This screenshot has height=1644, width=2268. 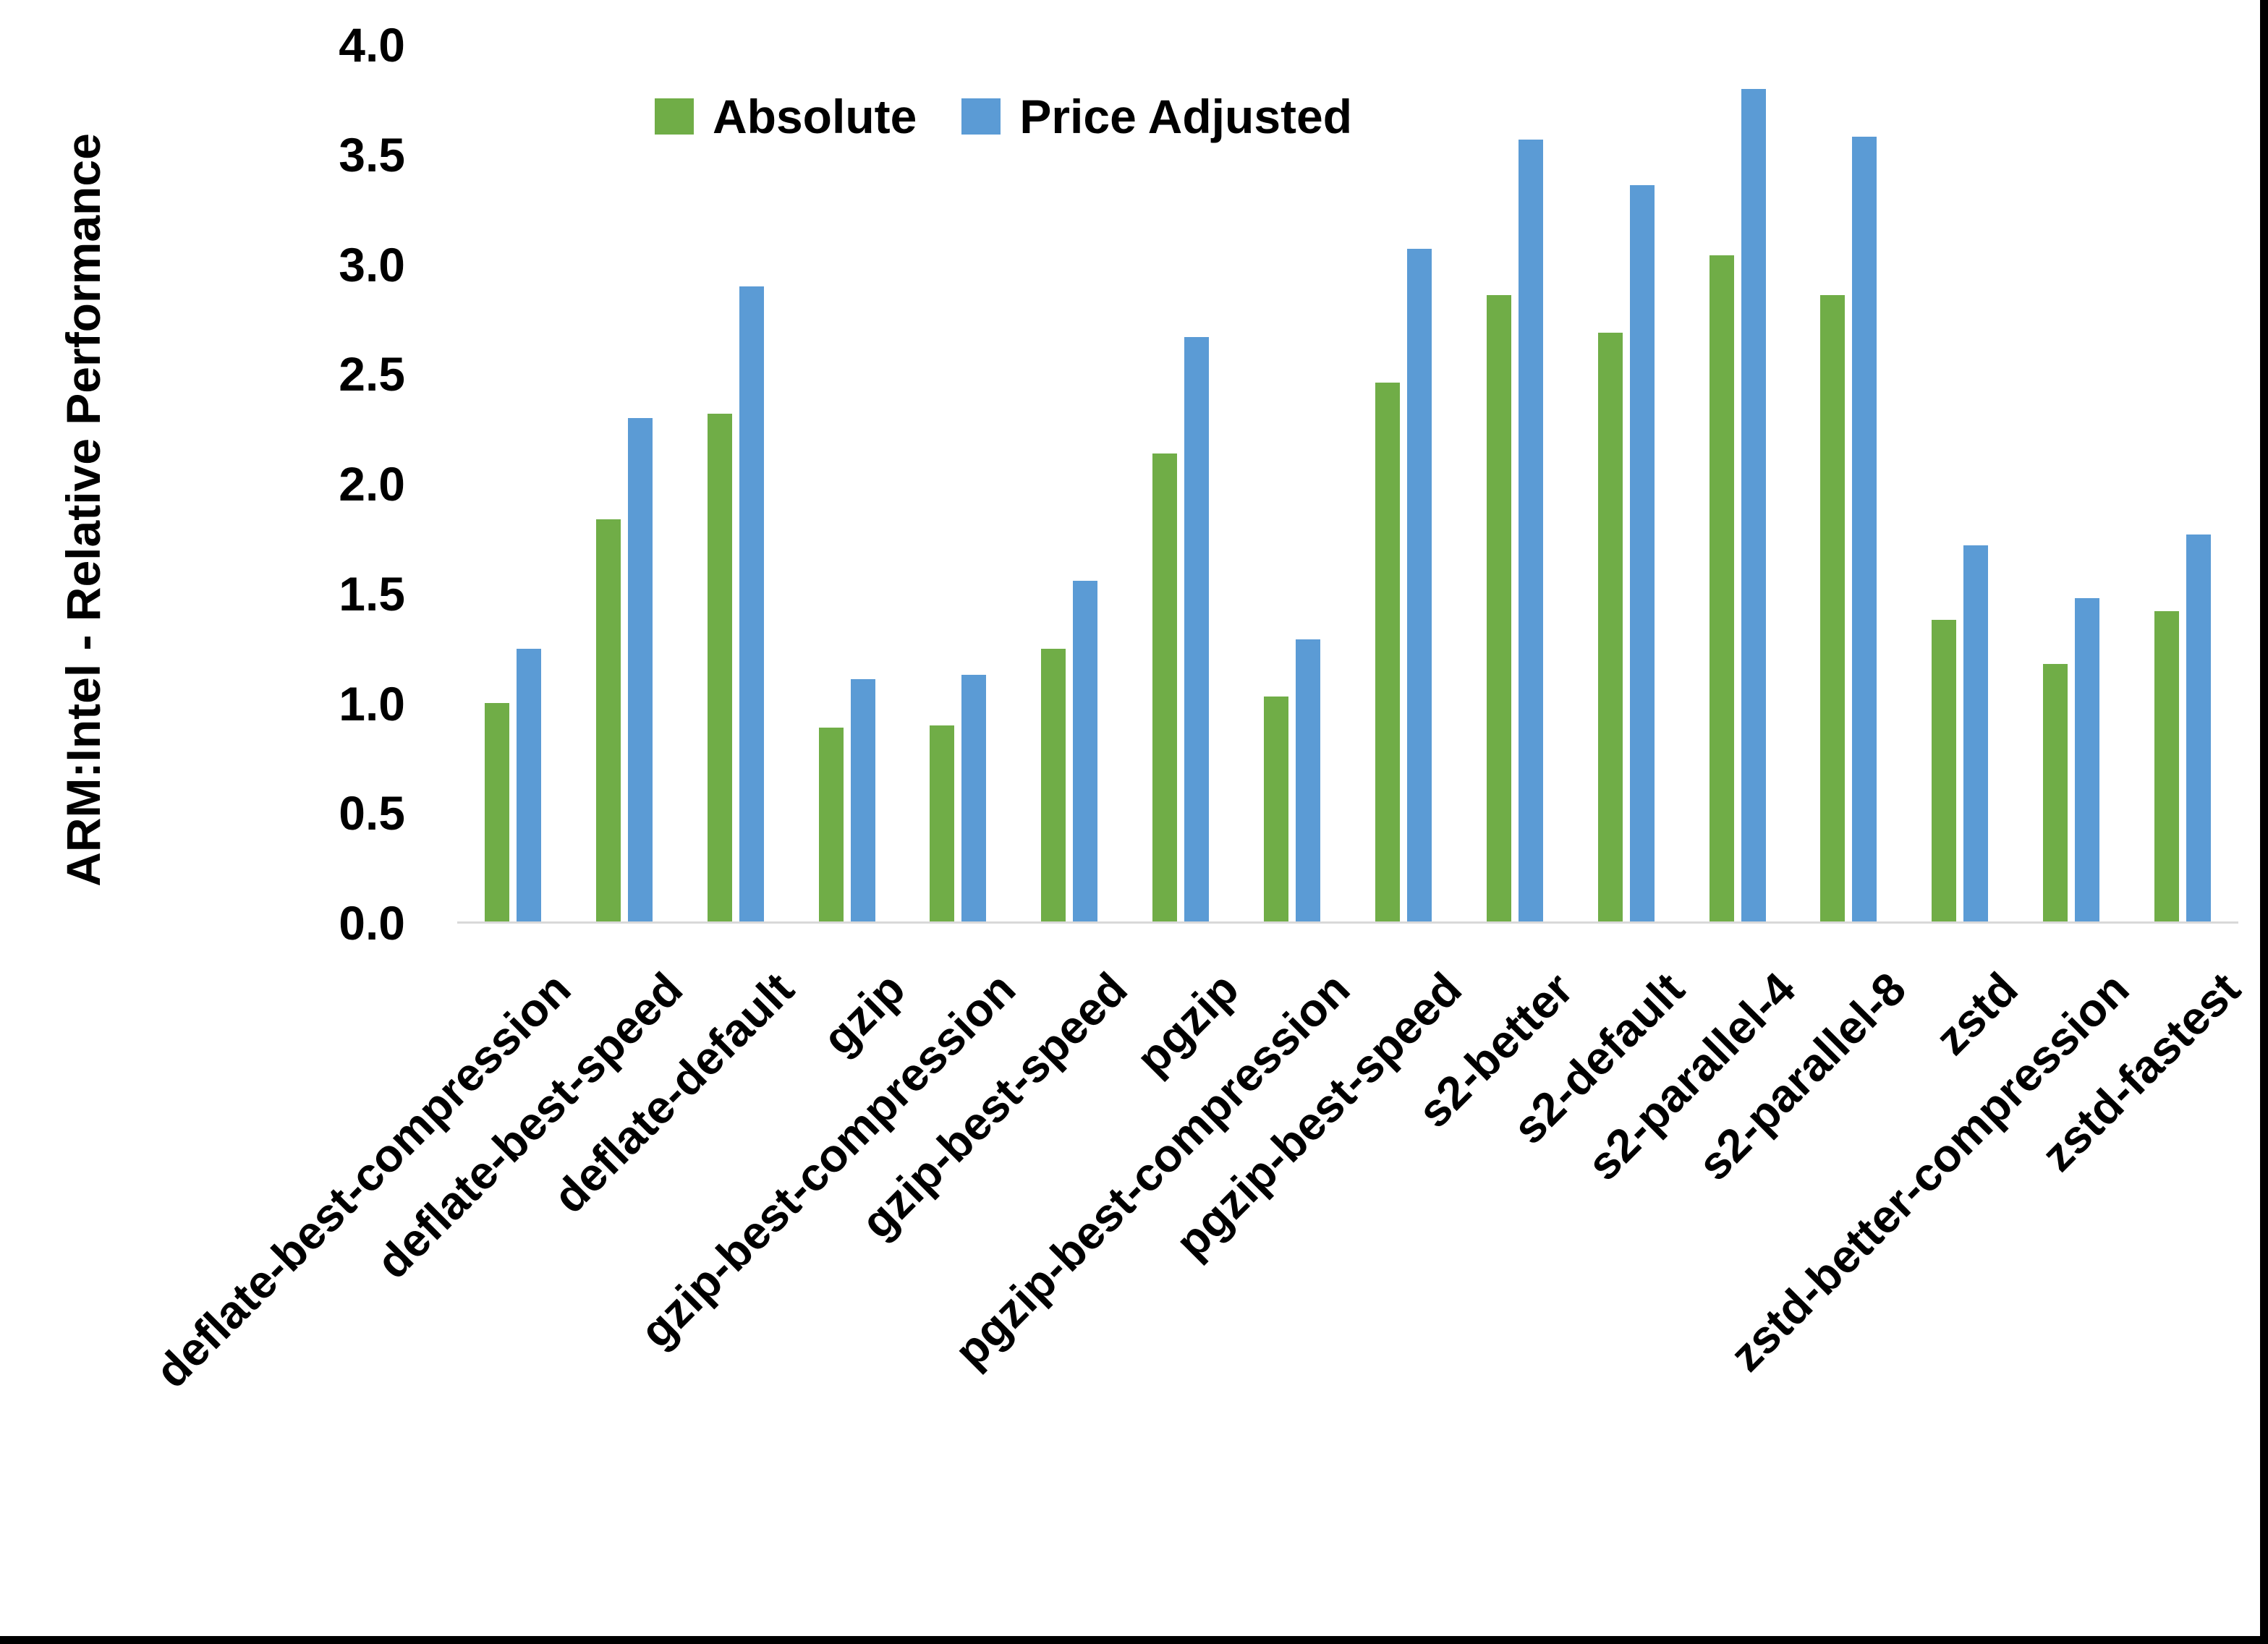 I want to click on y-tick-label-0.0: 0.0, so click(x=372, y=923).